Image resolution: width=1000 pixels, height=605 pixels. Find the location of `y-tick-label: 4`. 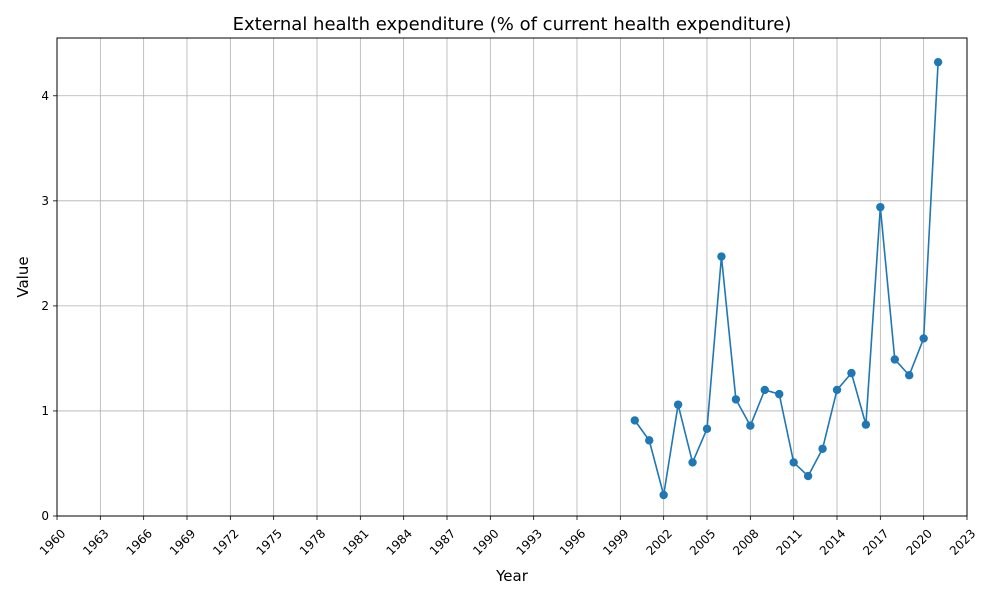

y-tick-label: 4 is located at coordinates (45, 96).